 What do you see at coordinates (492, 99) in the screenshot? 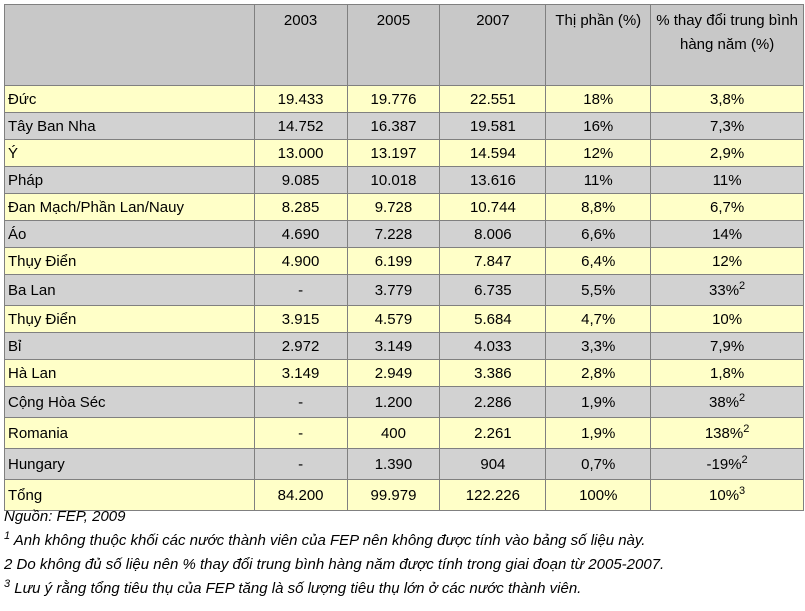
I see `value-2007-text: 22.551` at bounding box center [492, 99].